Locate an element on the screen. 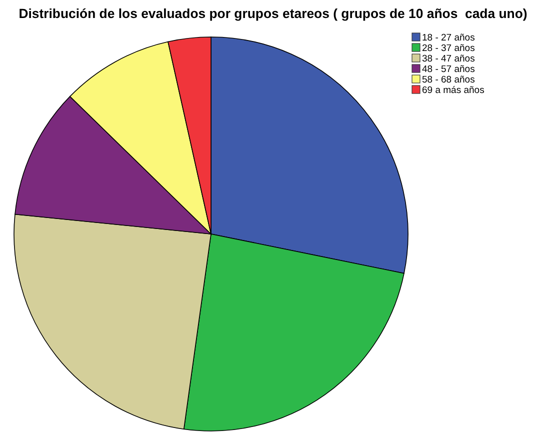  legend-label: 28 - 37 años is located at coordinates (449, 48).